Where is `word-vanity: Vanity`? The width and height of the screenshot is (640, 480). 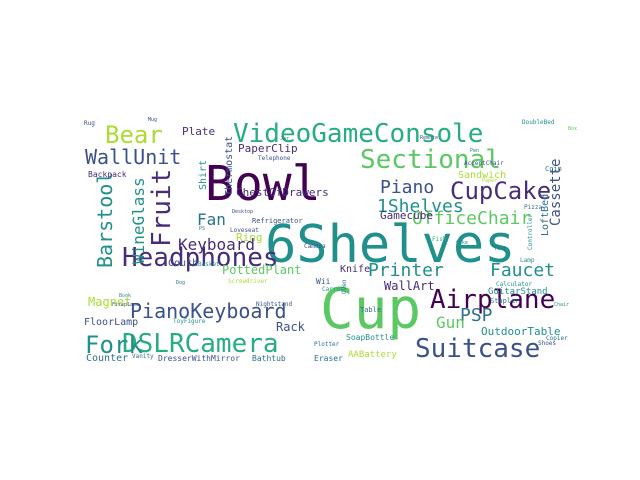
word-vanity: Vanity is located at coordinates (143, 356).